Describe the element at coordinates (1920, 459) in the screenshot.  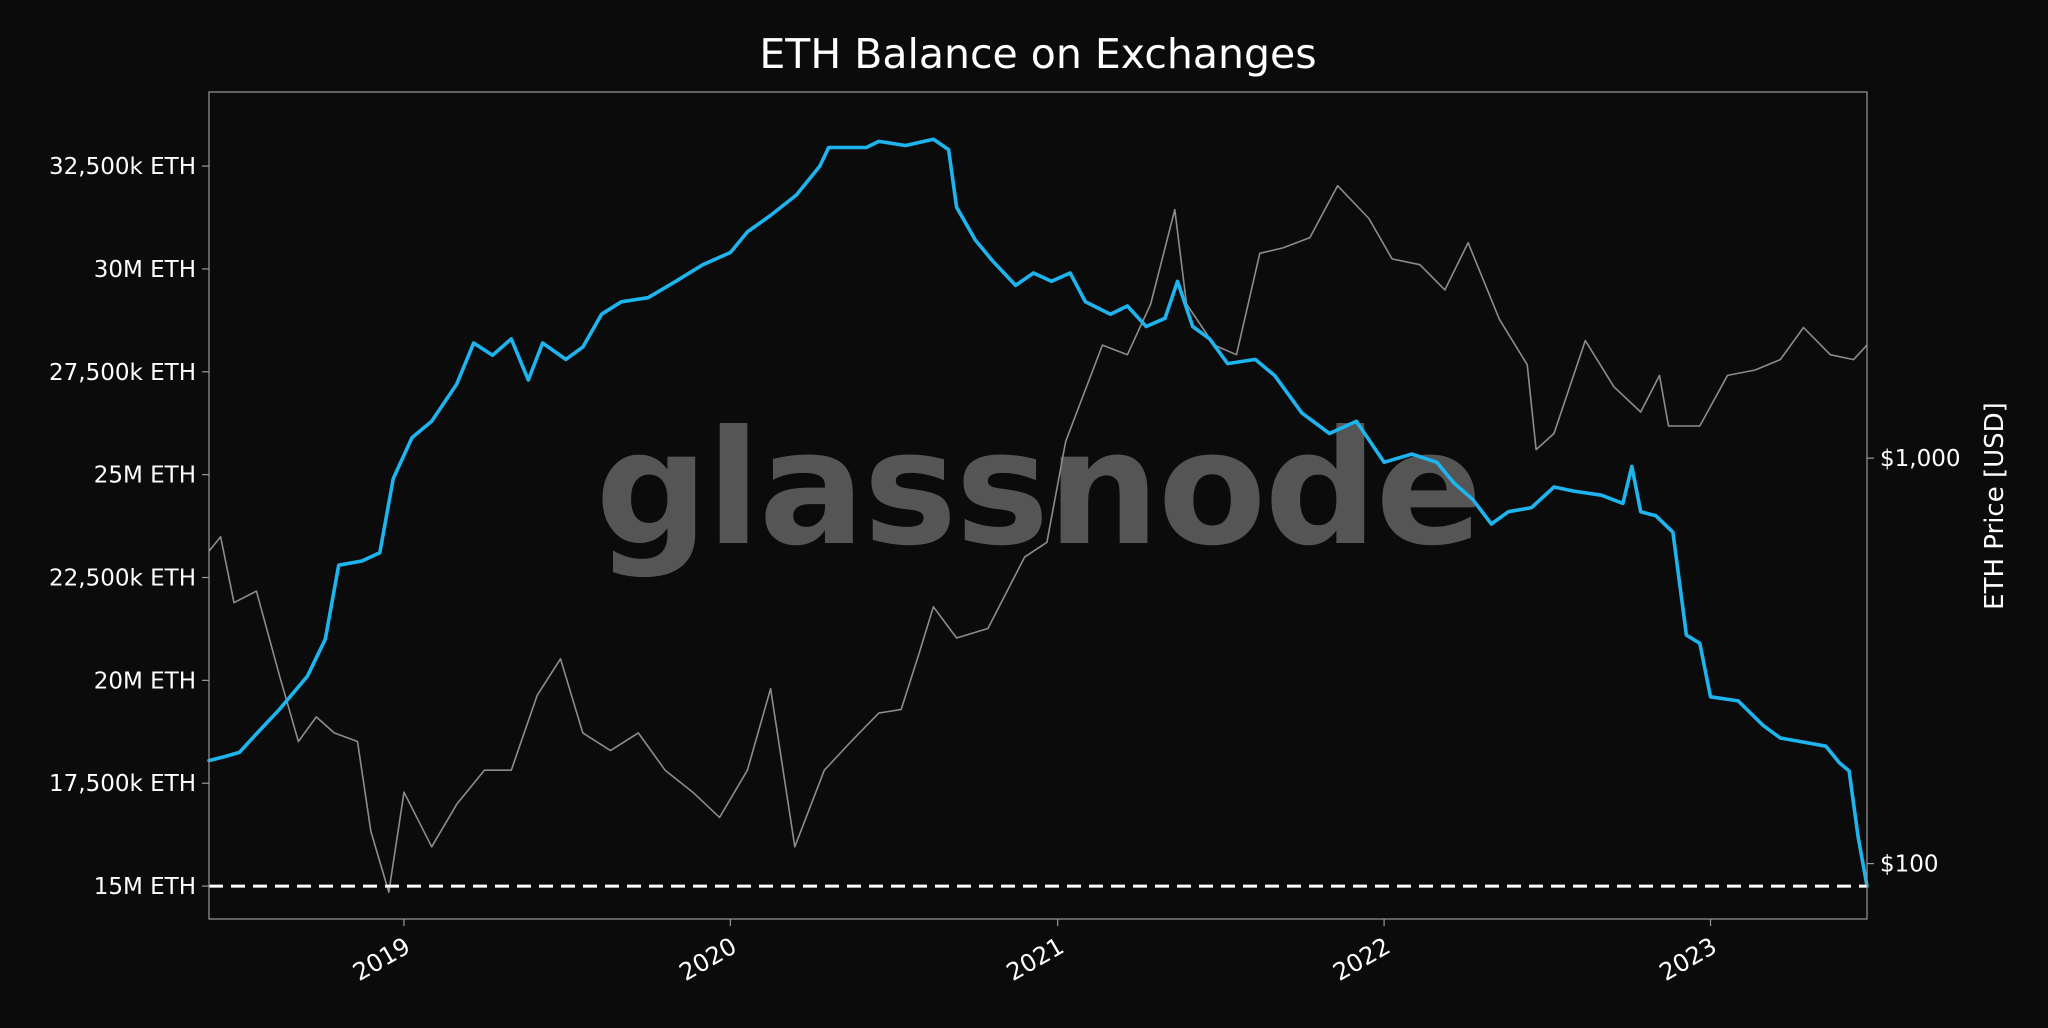
I see `y2-tick-label: $1,000` at that location.